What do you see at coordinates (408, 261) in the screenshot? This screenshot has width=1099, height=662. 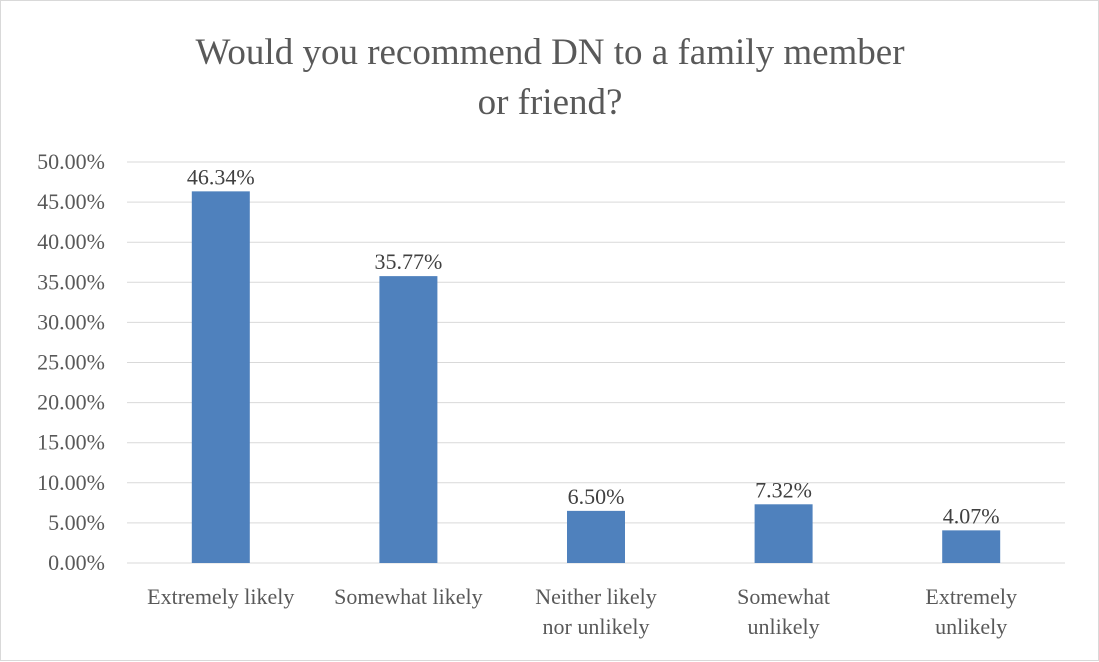 I see `data-label: 35.77%` at bounding box center [408, 261].